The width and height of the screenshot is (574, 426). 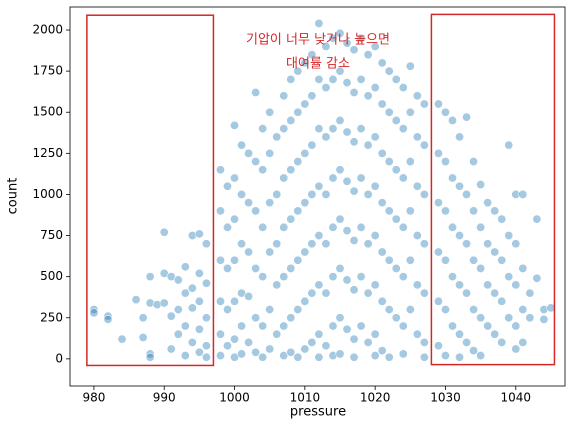 I want to click on x-tick-label: 990, so click(x=164, y=398).